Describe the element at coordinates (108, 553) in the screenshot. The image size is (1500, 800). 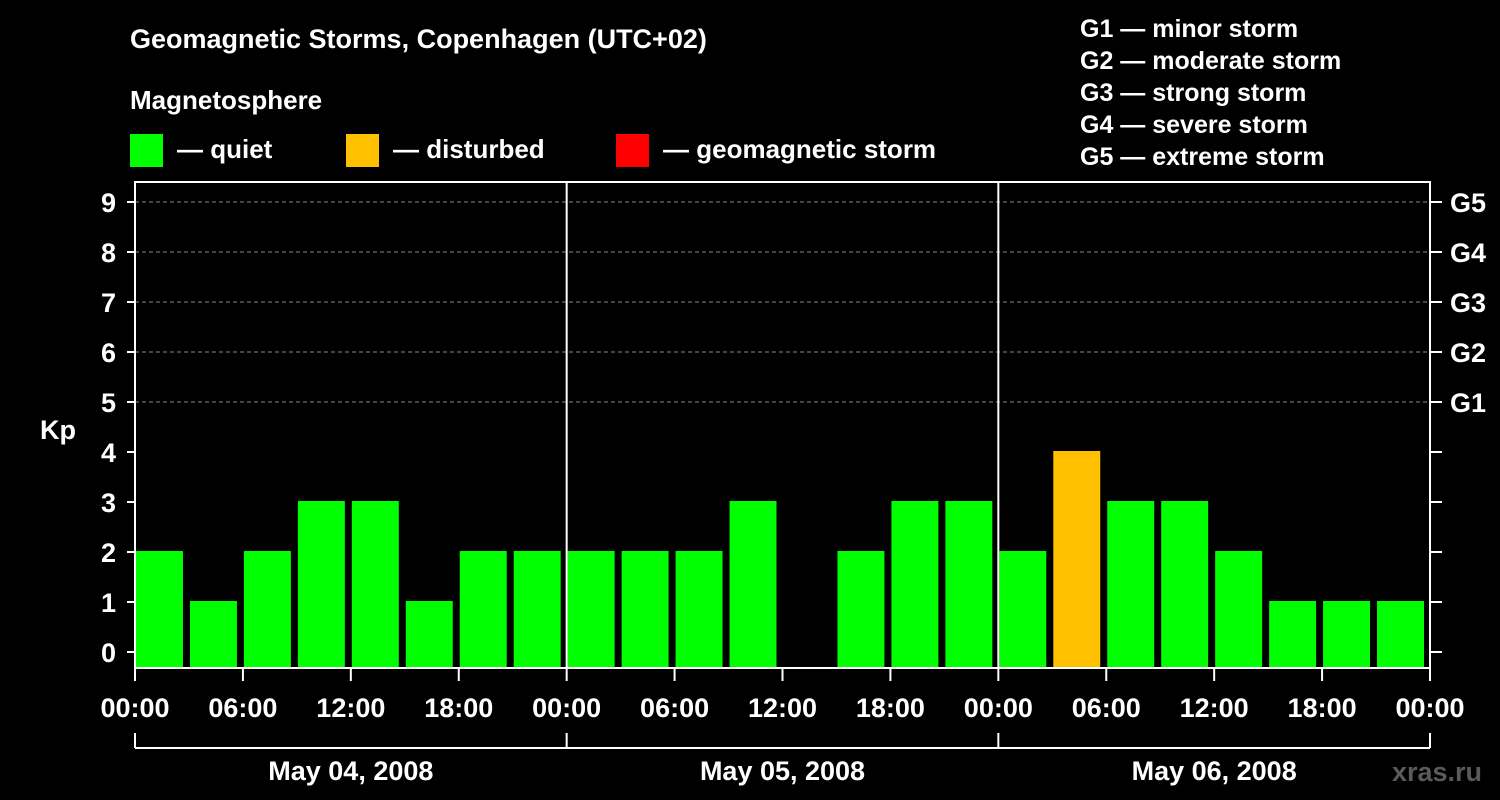
I see `y-tick-label: 2` at that location.